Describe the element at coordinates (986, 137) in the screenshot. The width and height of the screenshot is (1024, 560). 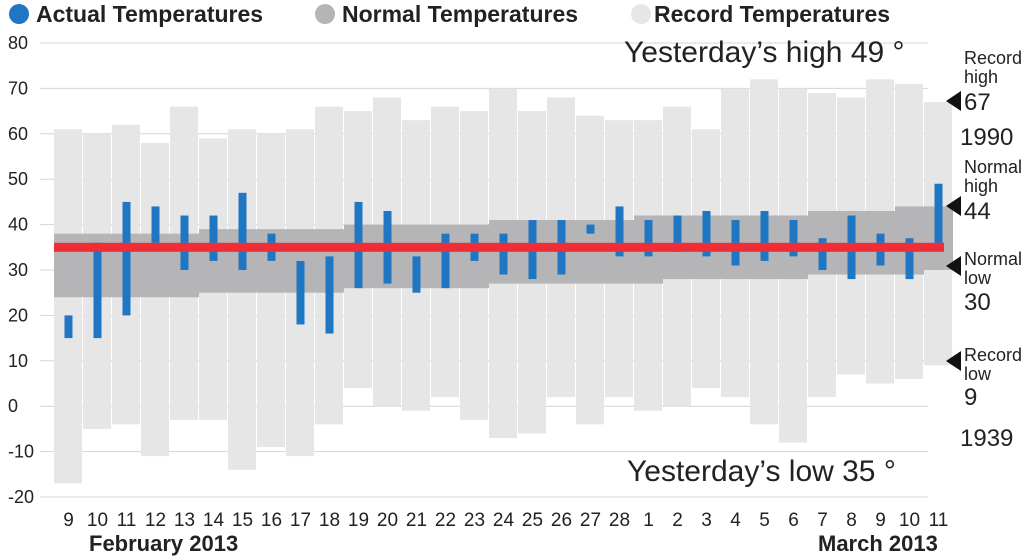
I see `record-high-year: 1990` at that location.